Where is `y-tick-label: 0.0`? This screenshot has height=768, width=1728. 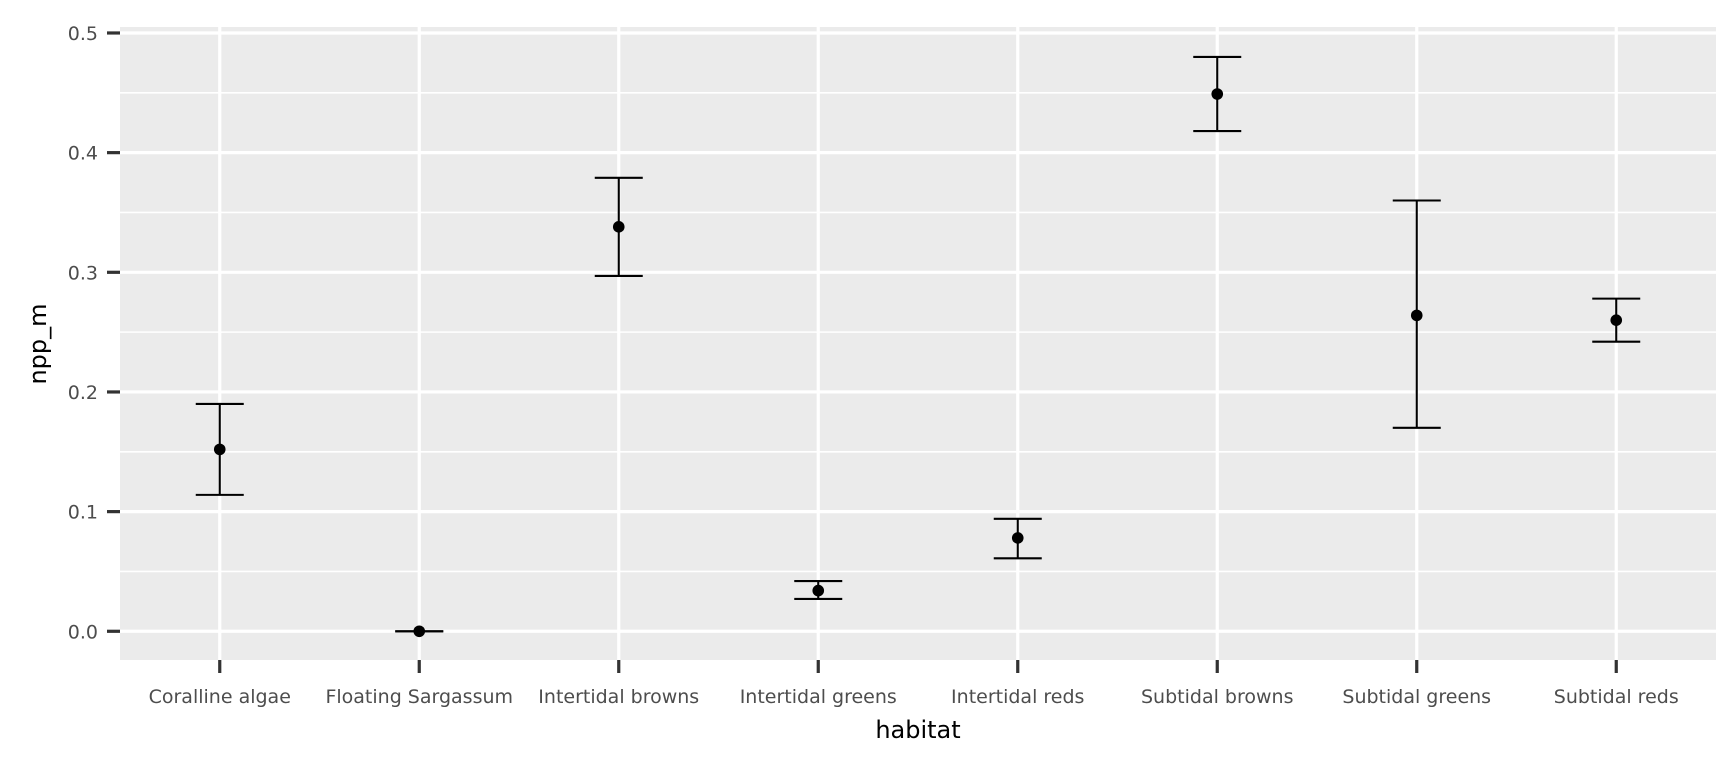 y-tick-label: 0.0 is located at coordinates (83, 632).